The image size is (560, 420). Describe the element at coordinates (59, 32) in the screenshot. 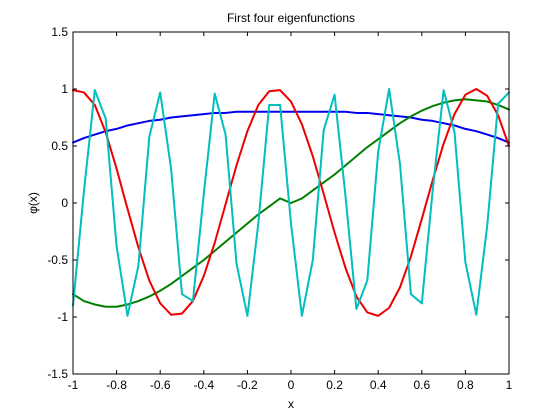

I see `y-tick-label: 1.5` at that location.